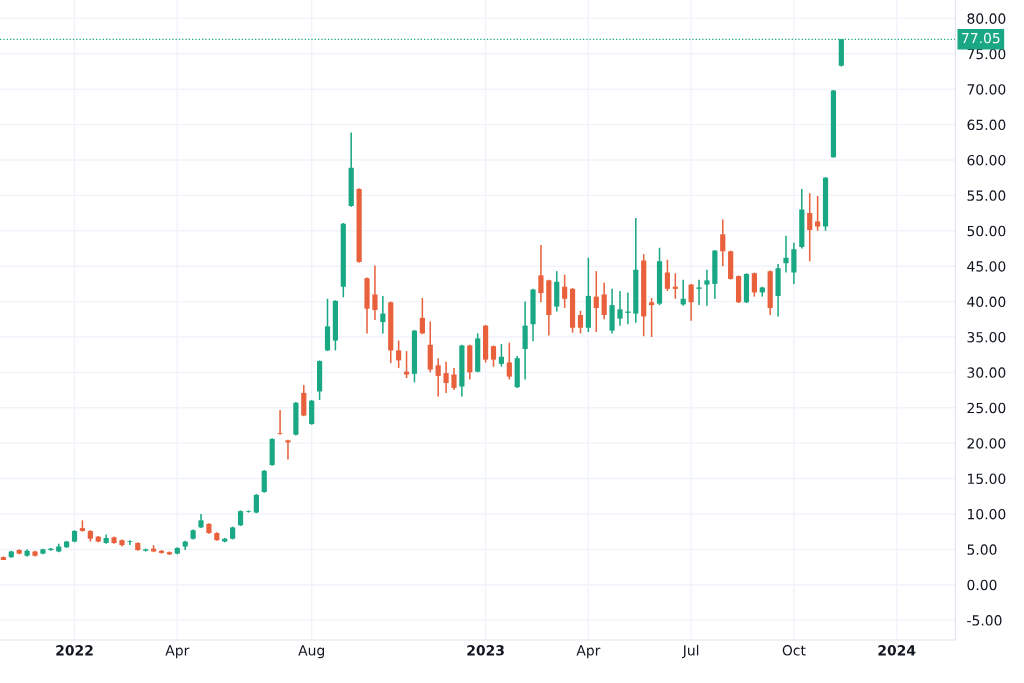  What do you see at coordinates (485, 650) in the screenshot?
I see `x-tick-label: 2023` at bounding box center [485, 650].